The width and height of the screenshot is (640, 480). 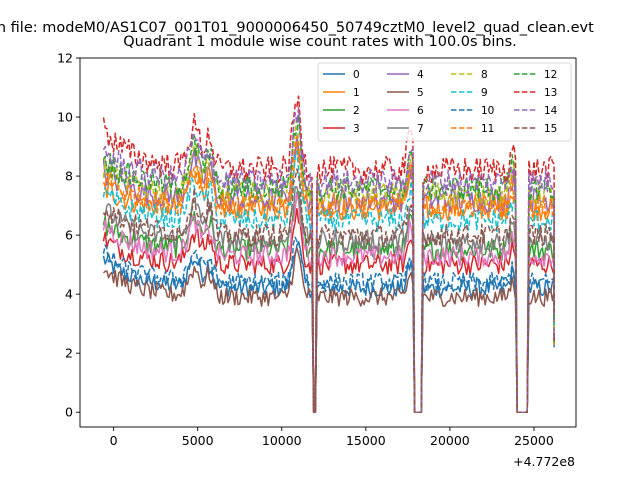 I want to click on y-tick-label: 10, so click(x=65, y=117).